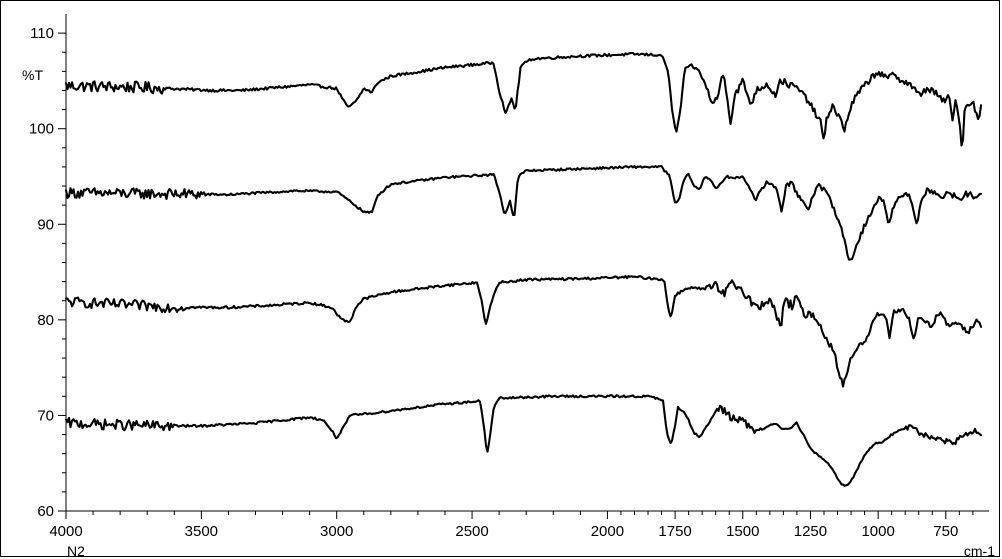 The height and width of the screenshot is (559, 1002). What do you see at coordinates (201, 531) in the screenshot?
I see `x-tick-label: 3500` at bounding box center [201, 531].